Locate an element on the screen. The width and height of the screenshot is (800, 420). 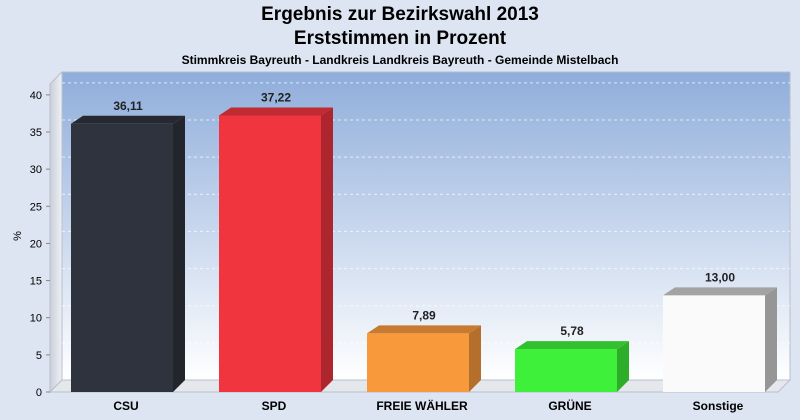
bar-grüne: 5,78 is located at coordinates (572, 358).